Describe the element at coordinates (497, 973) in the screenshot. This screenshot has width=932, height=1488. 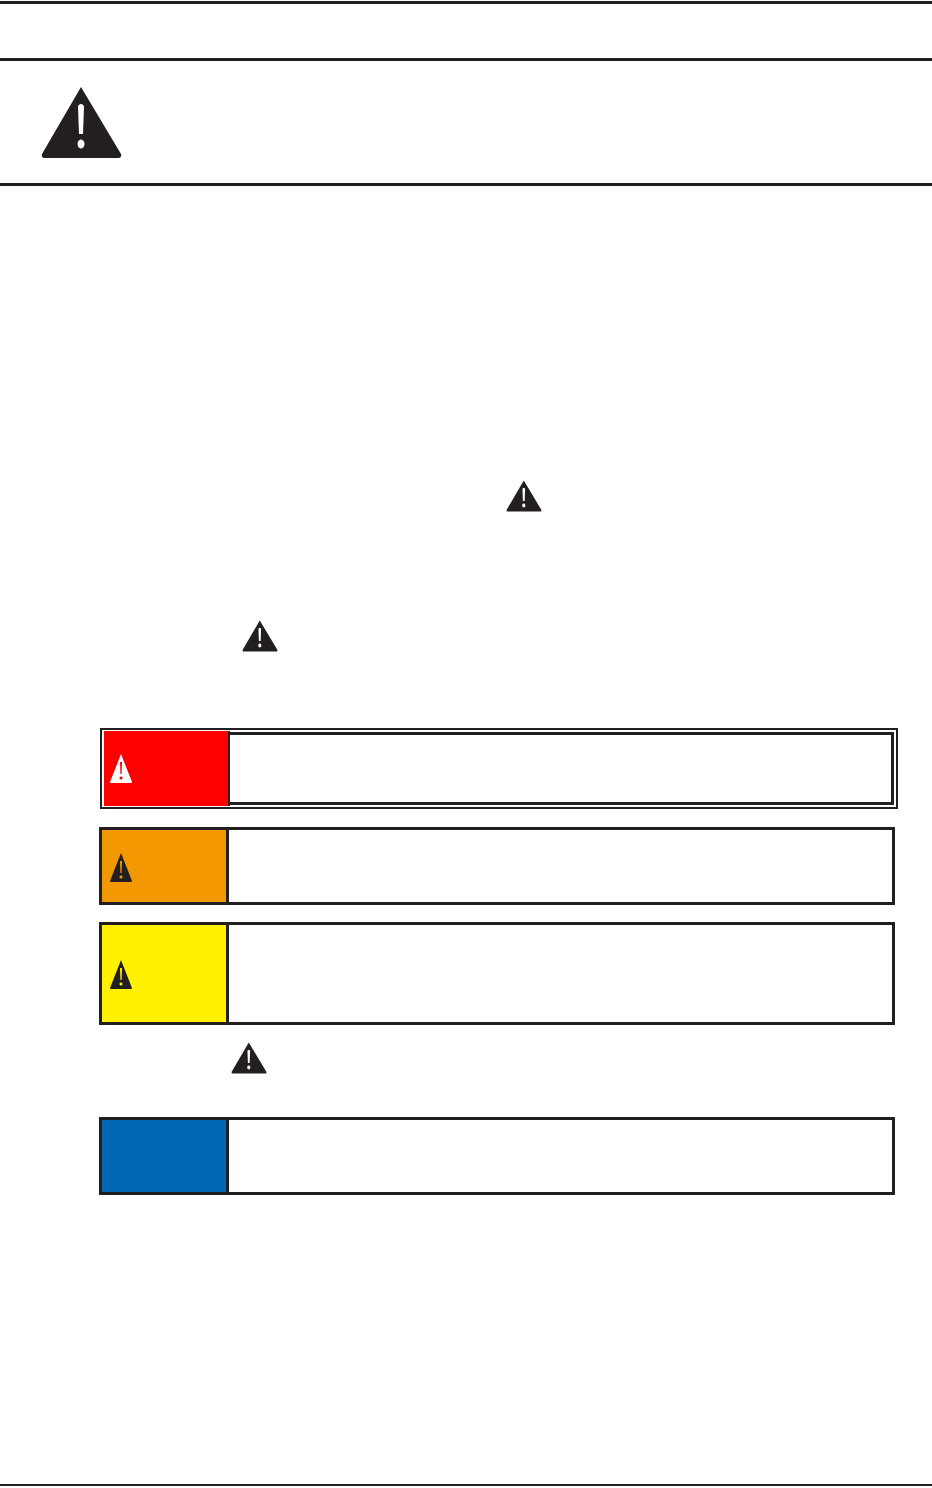
I see `caution-box` at that location.